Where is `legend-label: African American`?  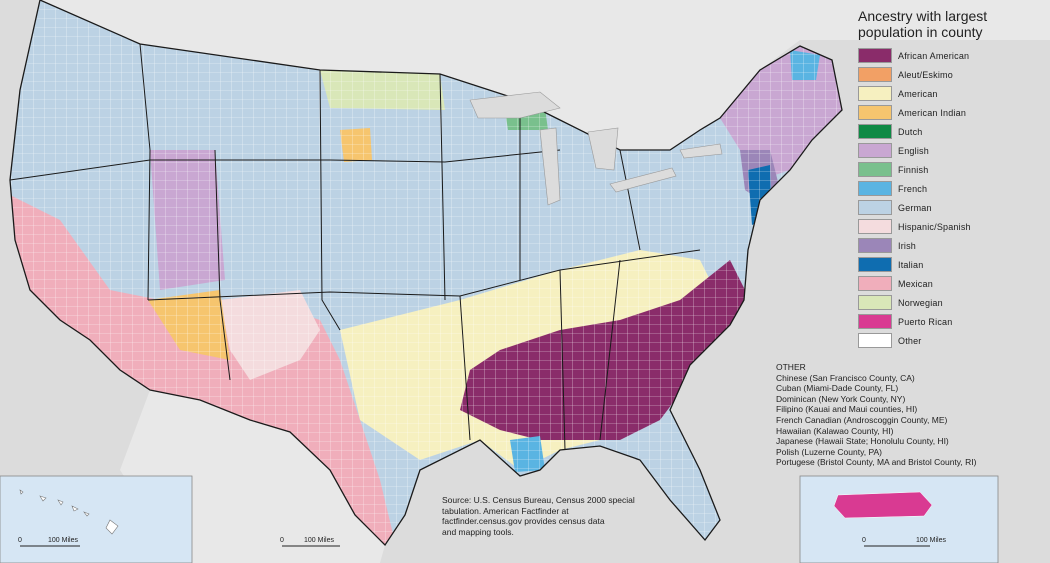
legend-label: African American is located at coordinates (934, 55).